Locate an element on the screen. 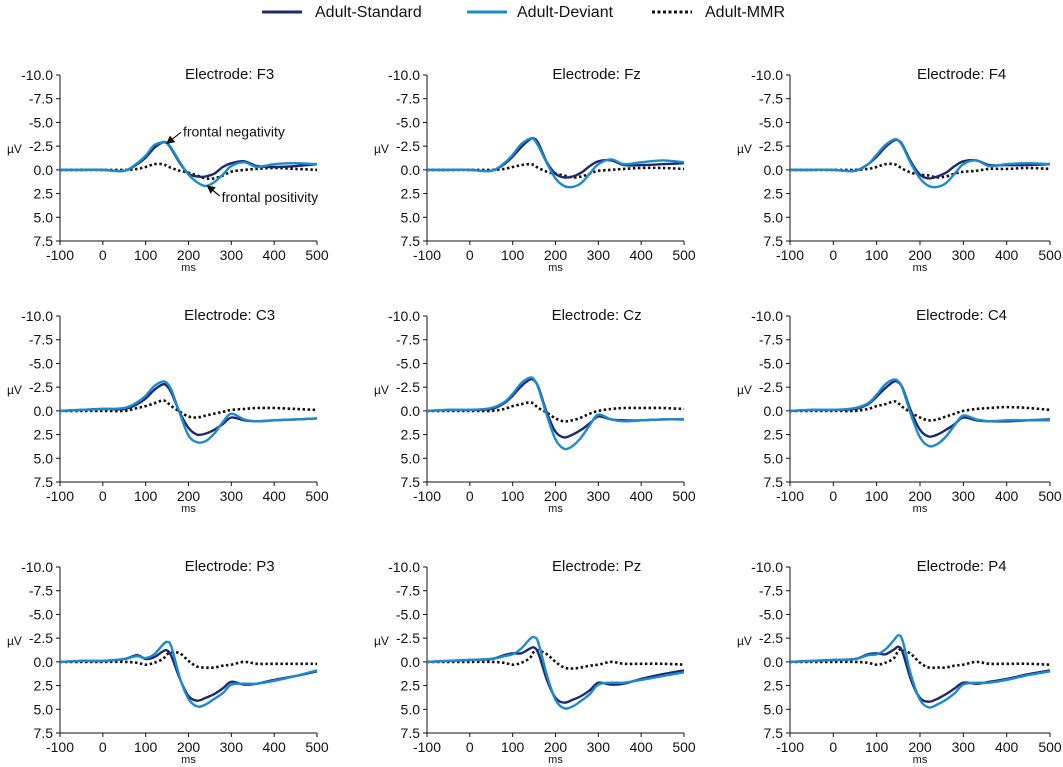 This screenshot has height=767, width=1063. panel-title: Electrode: P3 is located at coordinates (230, 566).